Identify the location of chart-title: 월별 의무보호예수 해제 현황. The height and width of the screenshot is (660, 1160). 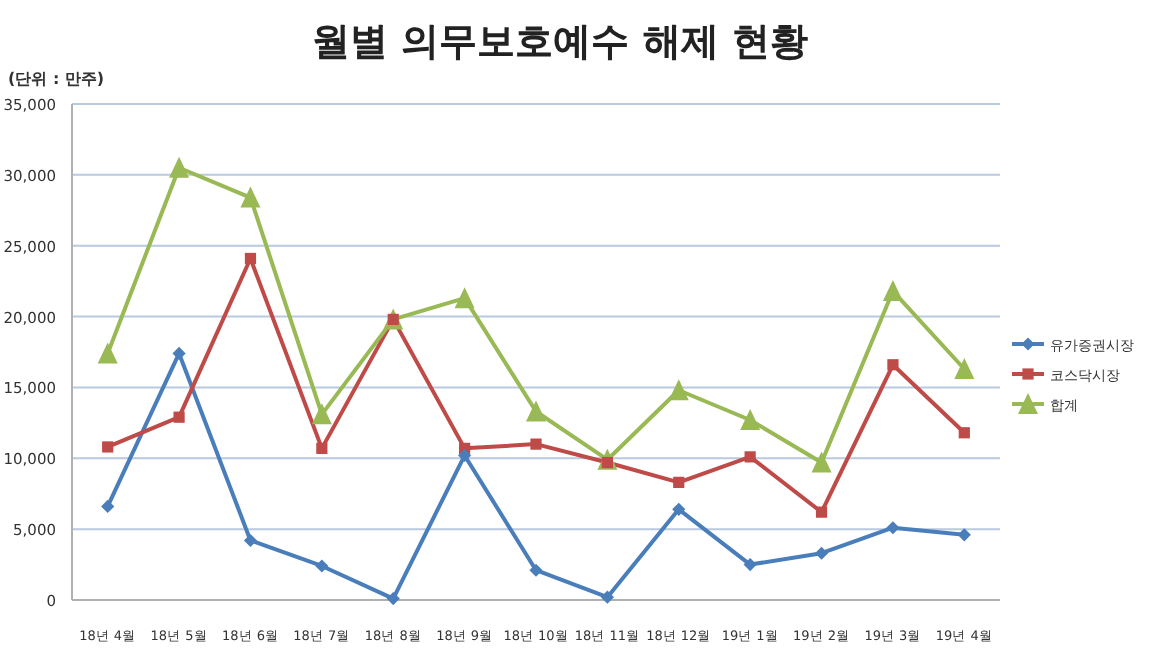
(560, 42).